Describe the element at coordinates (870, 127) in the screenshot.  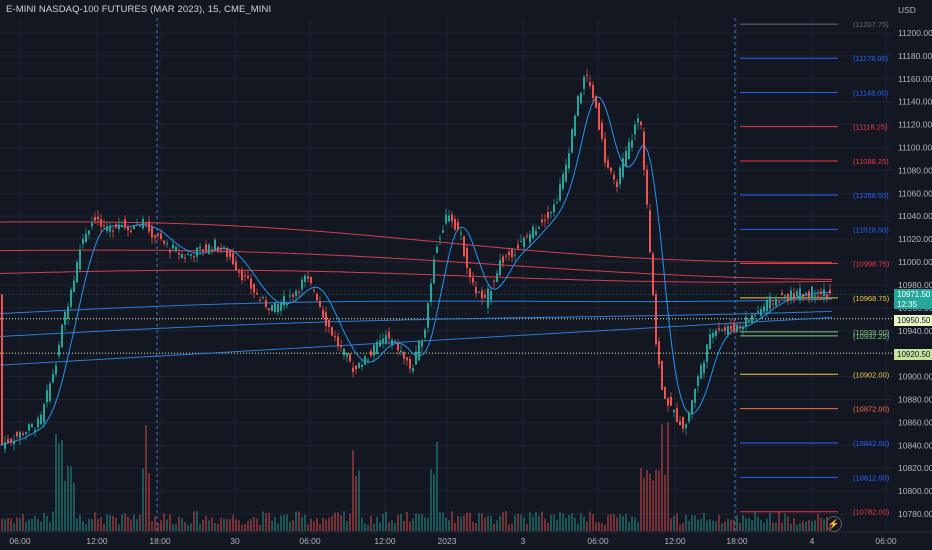
I see `pivot-label: (11118.25)` at that location.